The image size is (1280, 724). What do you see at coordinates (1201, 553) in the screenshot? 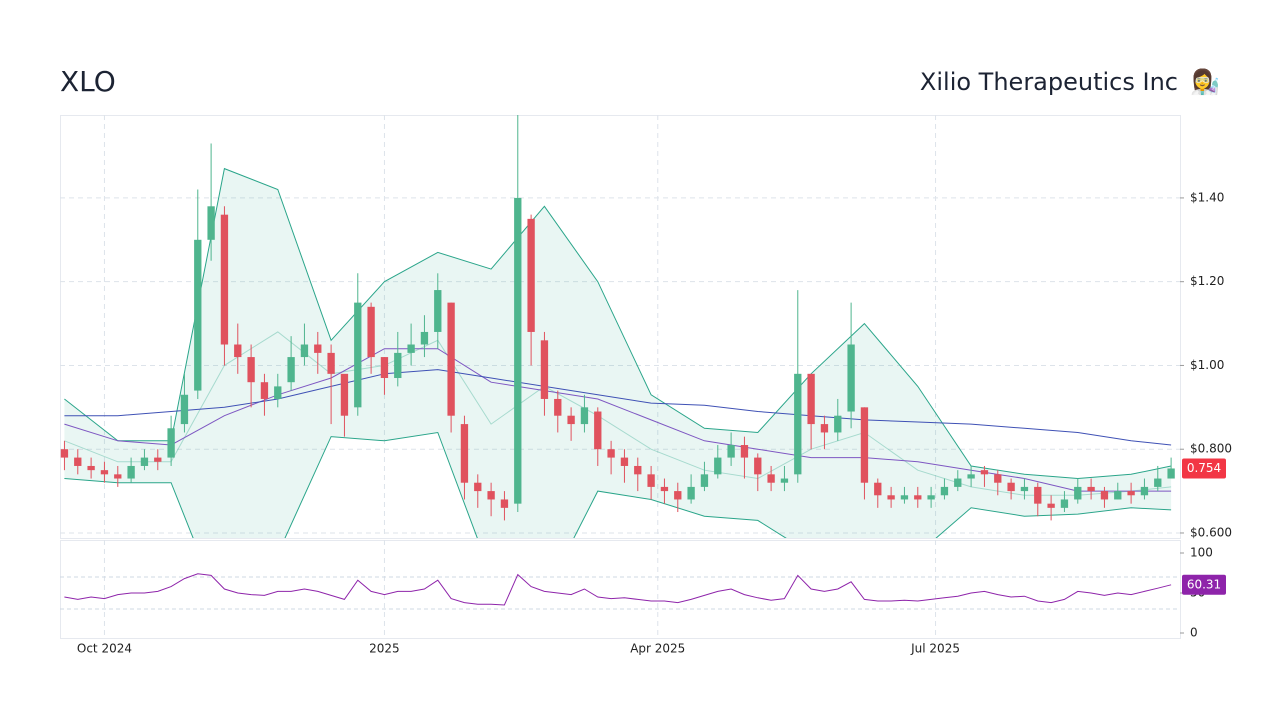
I see `y-tick-label: 100` at bounding box center [1201, 553].